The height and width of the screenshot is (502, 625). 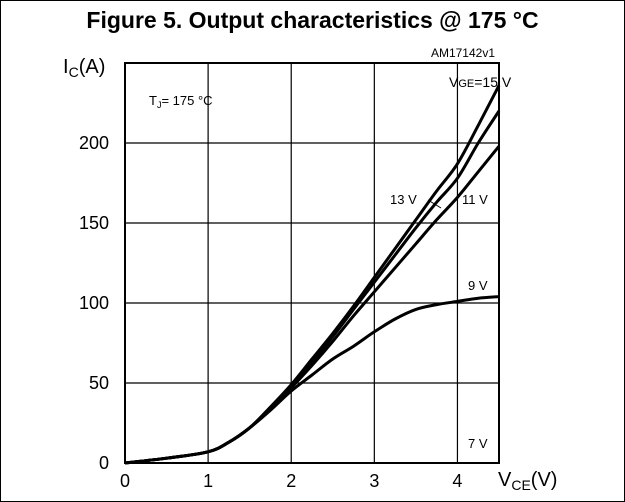 What do you see at coordinates (104, 463) in the screenshot?
I see `y-tick-label: 0` at bounding box center [104, 463].